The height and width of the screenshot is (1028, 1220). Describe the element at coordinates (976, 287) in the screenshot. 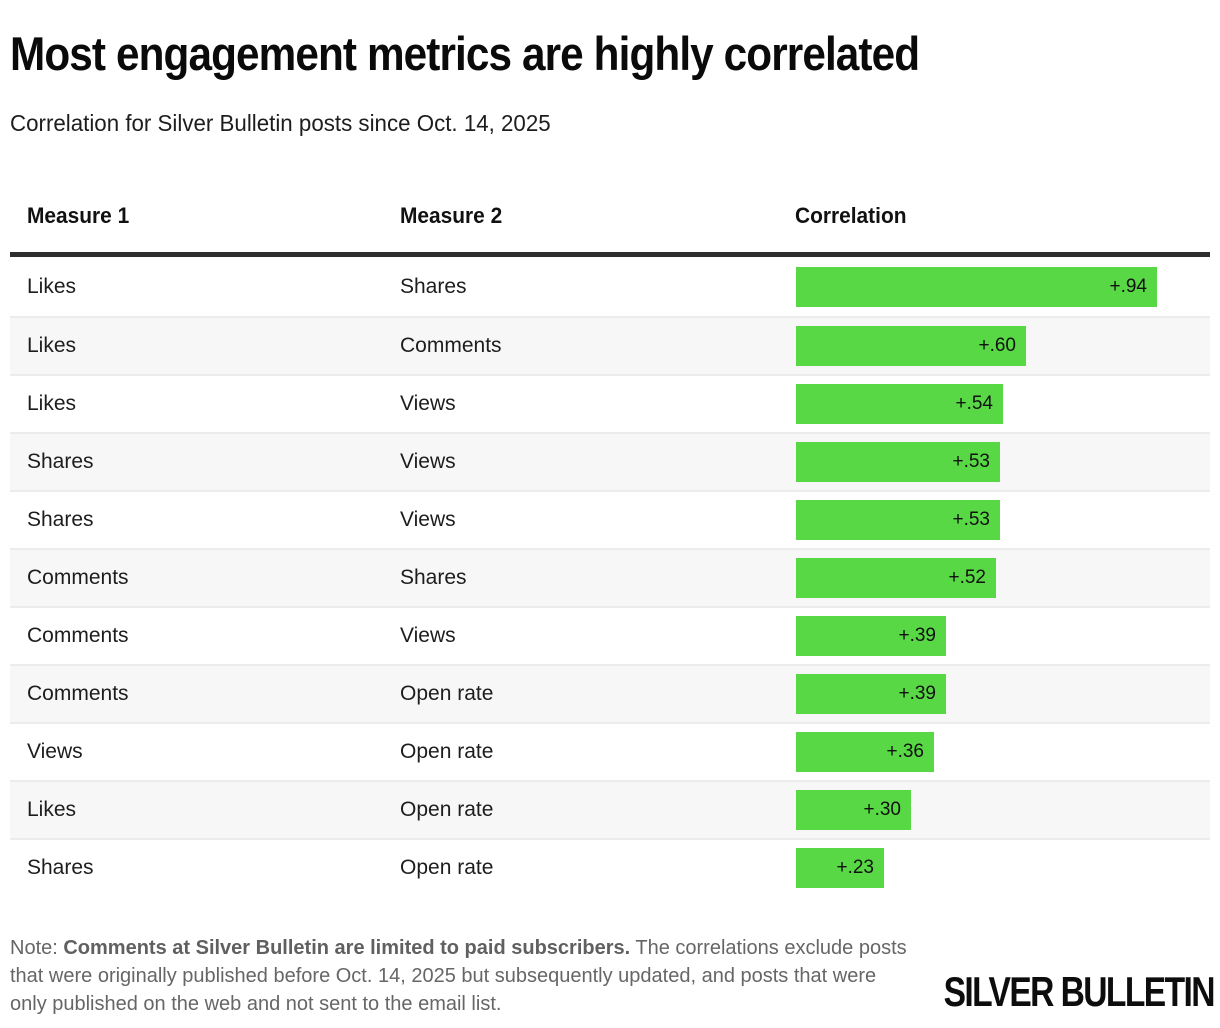

I see `correlation-bar: +.94` at that location.